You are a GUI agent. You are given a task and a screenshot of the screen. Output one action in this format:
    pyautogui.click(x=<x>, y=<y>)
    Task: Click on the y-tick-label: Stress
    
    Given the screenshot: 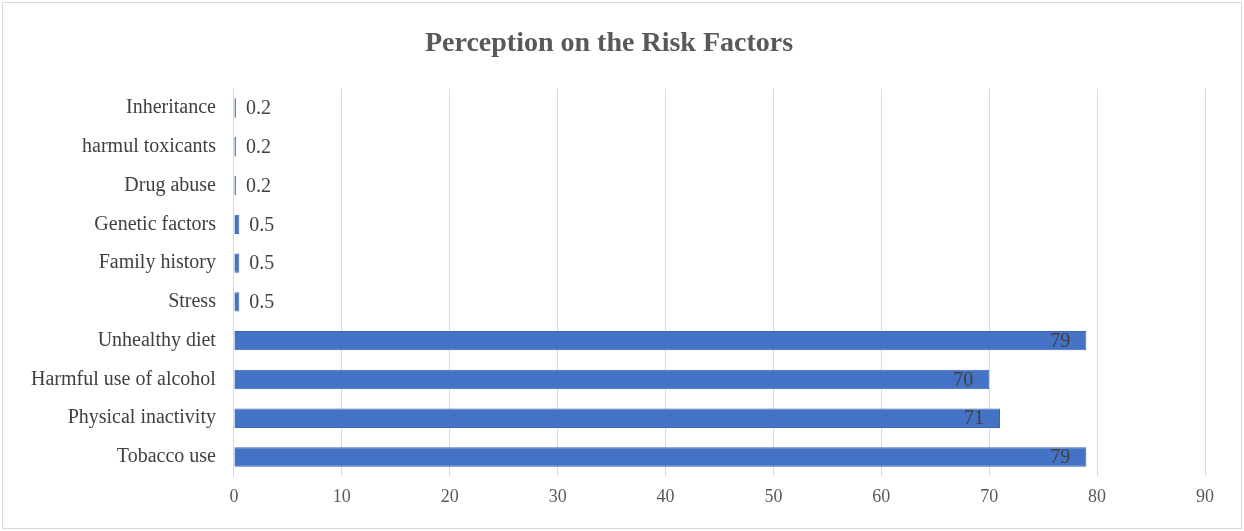 What is the action you would take?
    pyautogui.click(x=192, y=300)
    